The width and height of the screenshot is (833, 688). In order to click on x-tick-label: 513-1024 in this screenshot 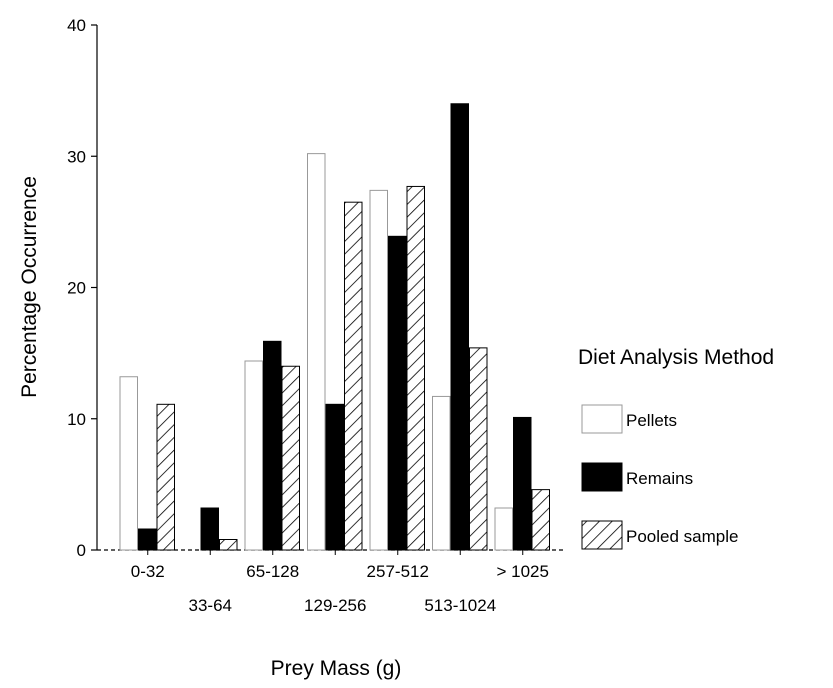, I will do `click(460, 605)`.